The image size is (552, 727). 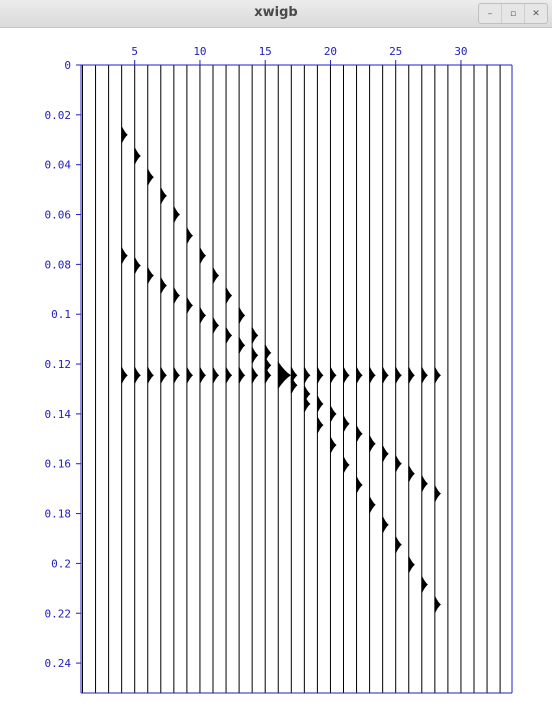 What do you see at coordinates (535, 13) in the screenshot?
I see `close-button: ✕` at bounding box center [535, 13].